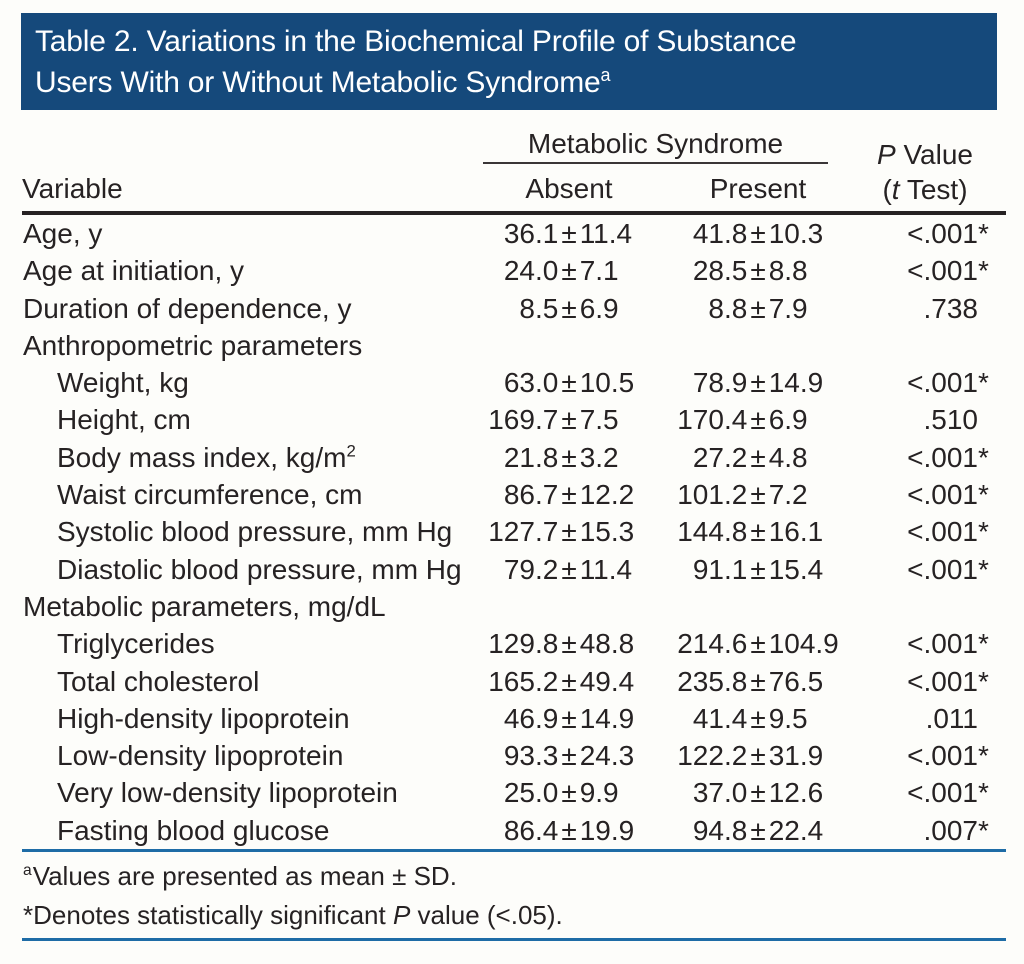  I want to click on cell-absent: 79.2 ±11.4, so click(569, 569).